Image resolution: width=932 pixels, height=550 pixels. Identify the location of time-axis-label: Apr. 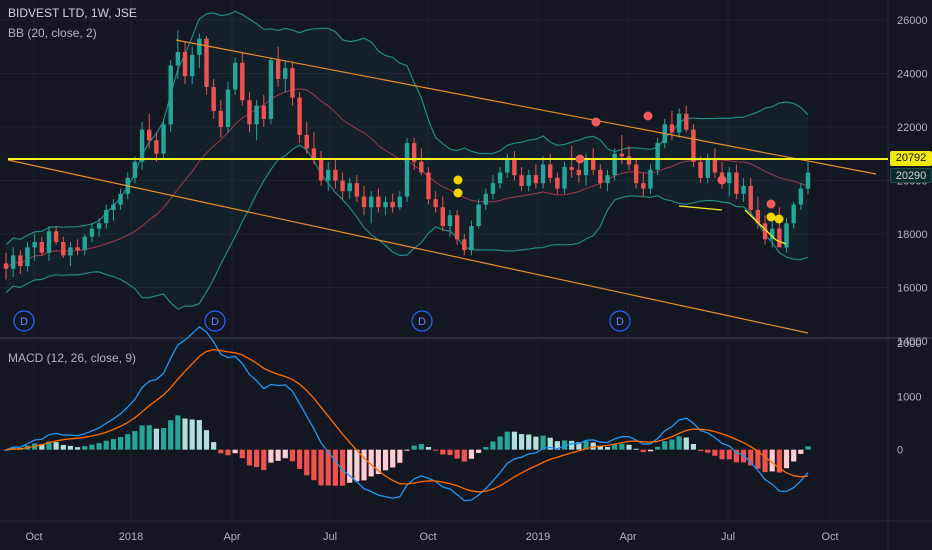
(231, 537).